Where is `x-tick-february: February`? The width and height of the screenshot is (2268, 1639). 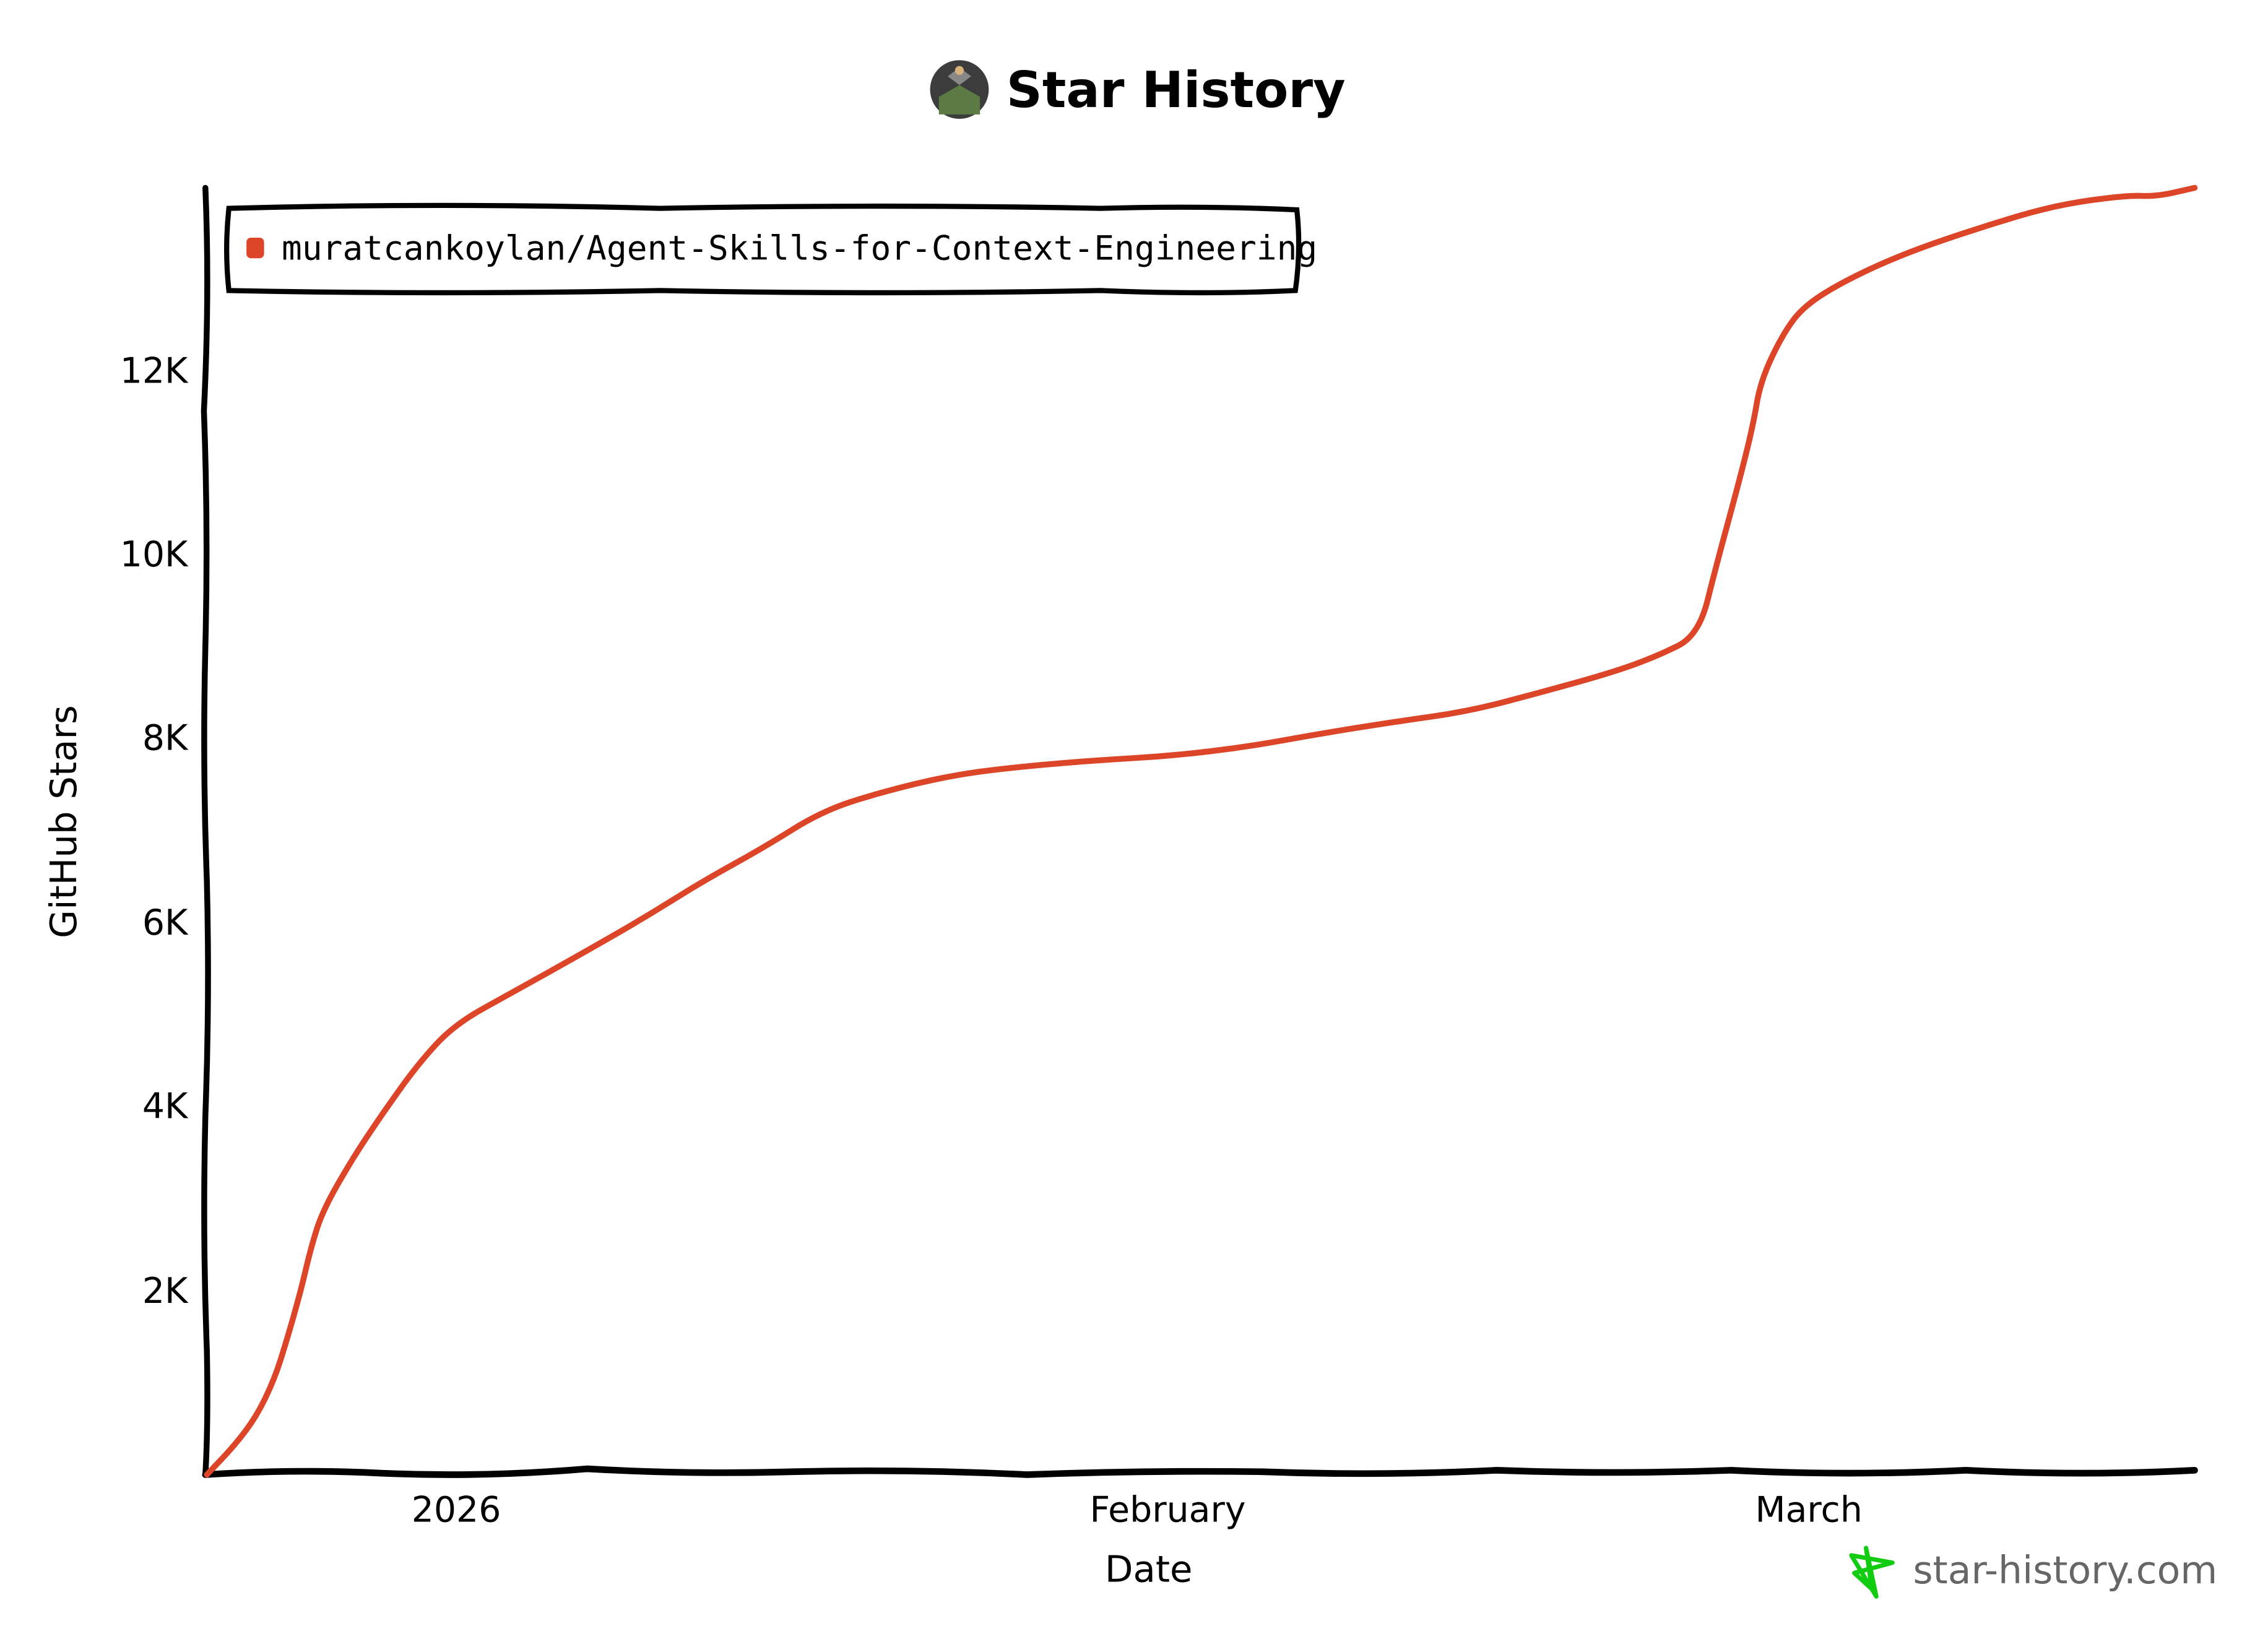
x-tick-february: February is located at coordinates (1168, 1509).